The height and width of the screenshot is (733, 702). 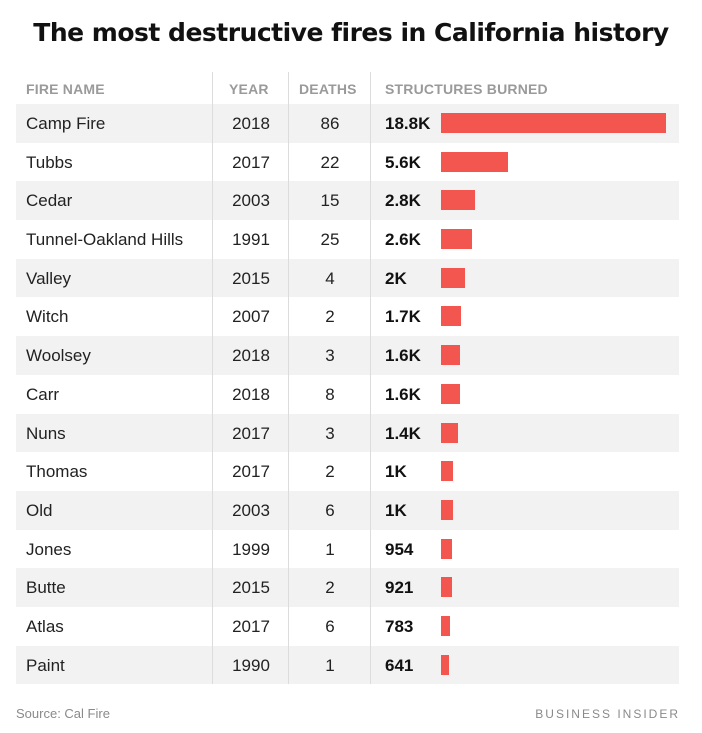 What do you see at coordinates (347, 433) in the screenshot?
I see `table-row: Nuns 2017 3 1.4K` at bounding box center [347, 433].